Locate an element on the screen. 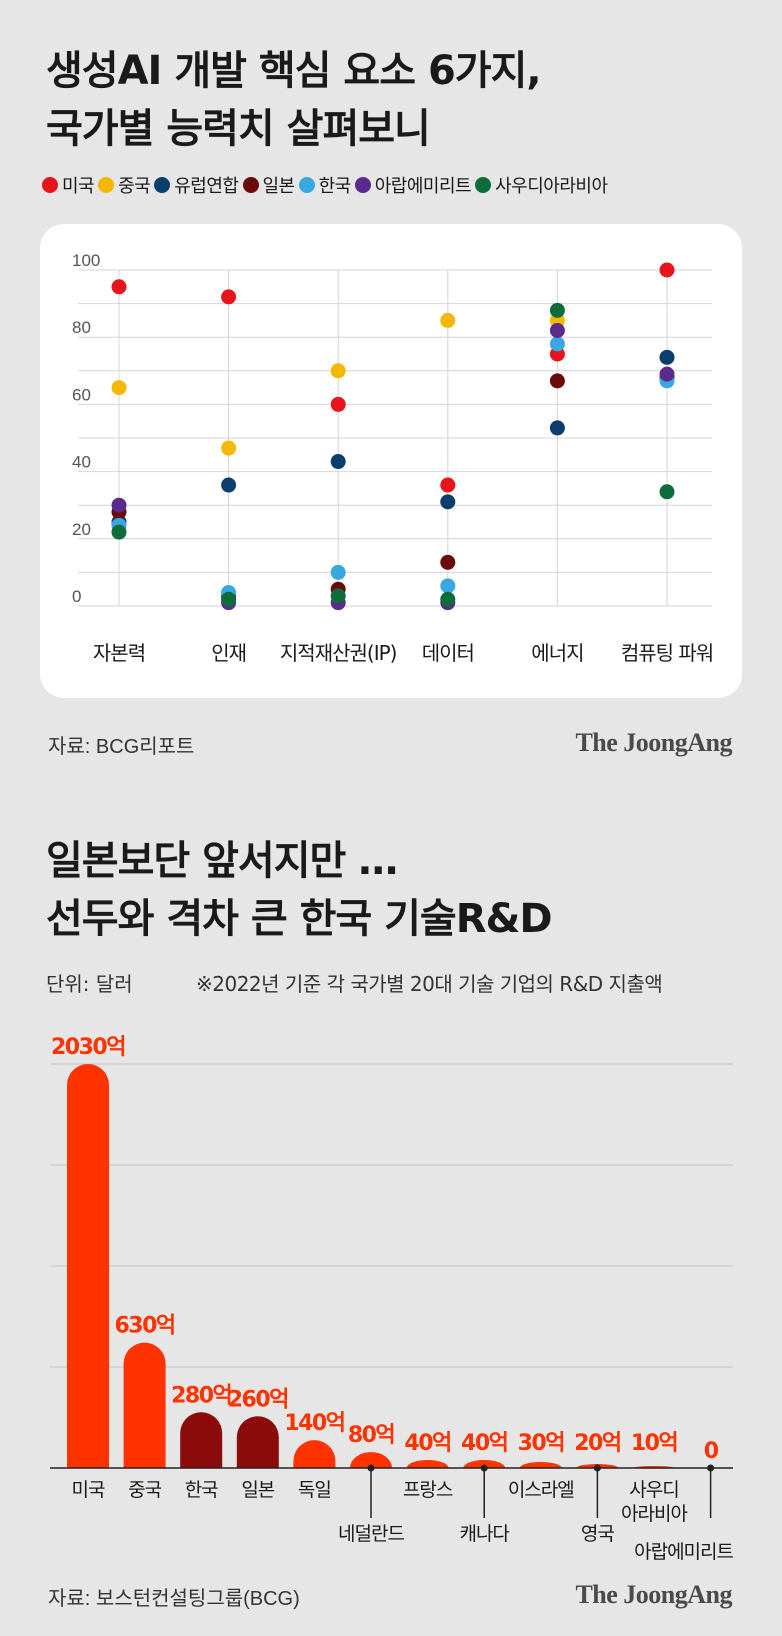 This screenshot has height=1636, width=782. x-category-label: 자본력 is located at coordinates (119, 653).